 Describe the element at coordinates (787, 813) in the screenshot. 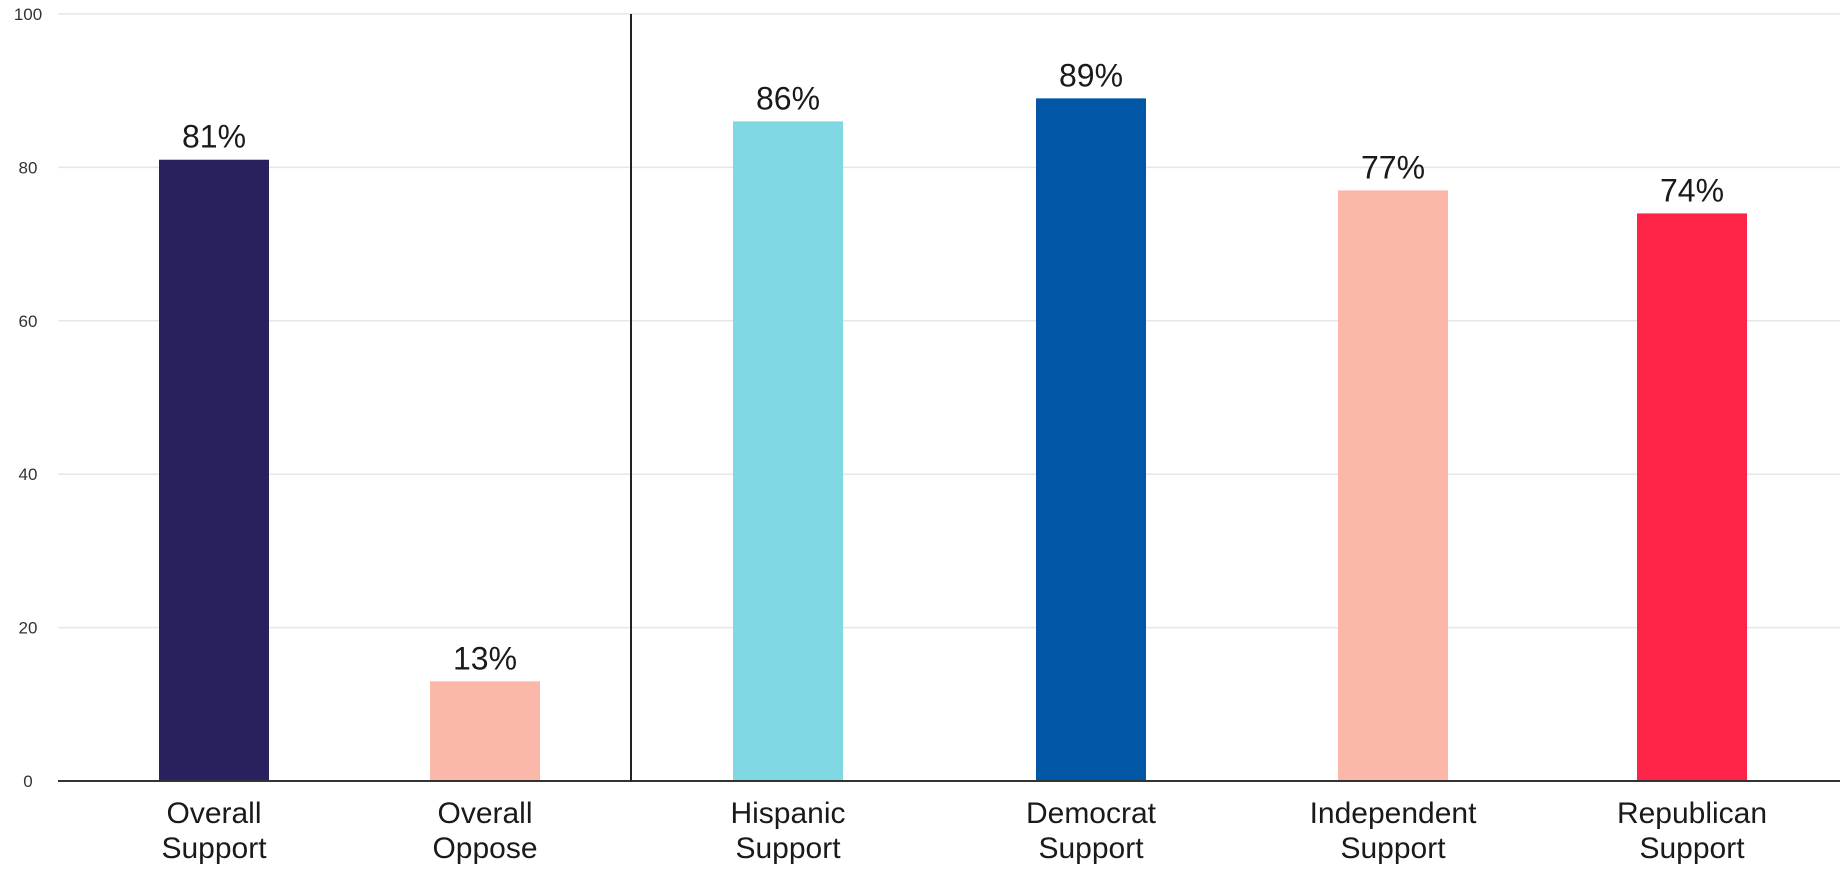

I see `x-tick-label: Hispanic` at that location.